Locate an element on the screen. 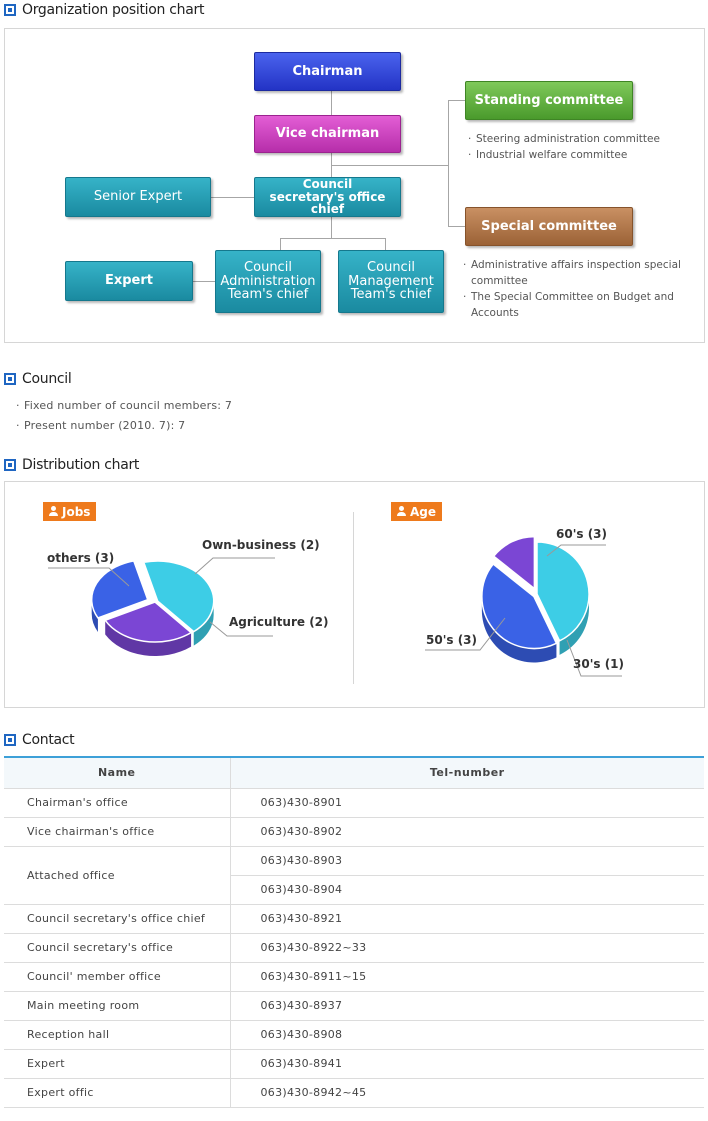 Image resolution: width=708 pixels, height=1121 pixels. table-row: Reception hall 063)430-8908 is located at coordinates (354, 1035).